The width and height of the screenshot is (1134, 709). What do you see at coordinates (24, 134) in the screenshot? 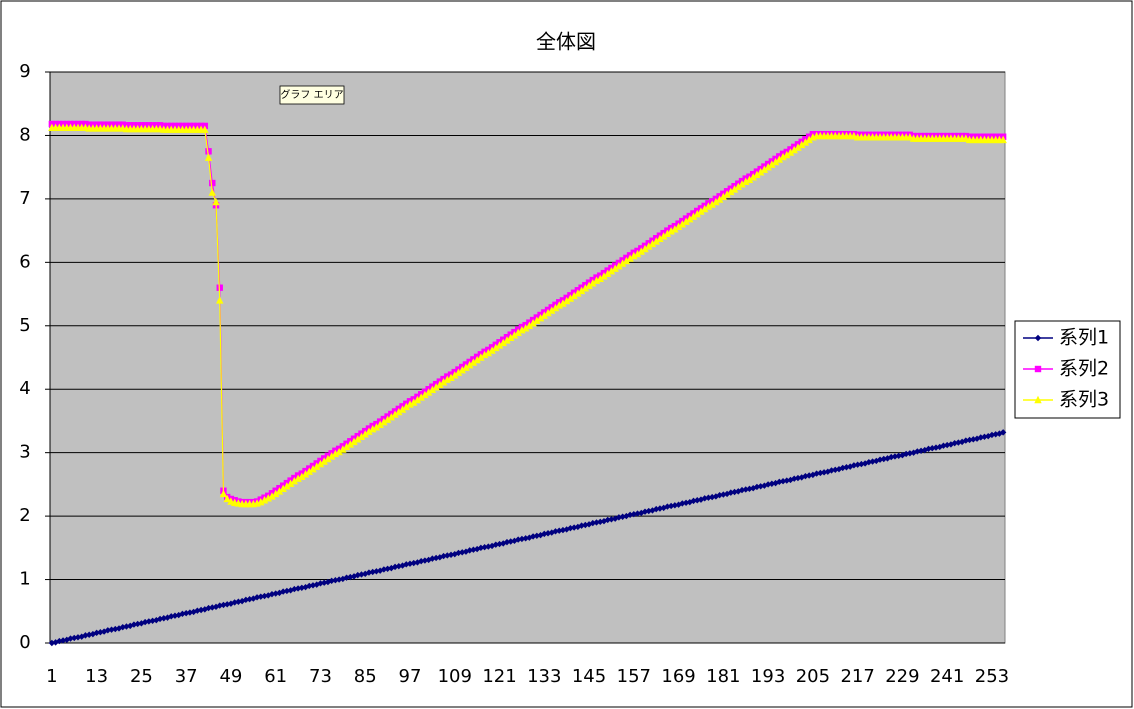
I see `y-tick-label: 8` at bounding box center [24, 134].